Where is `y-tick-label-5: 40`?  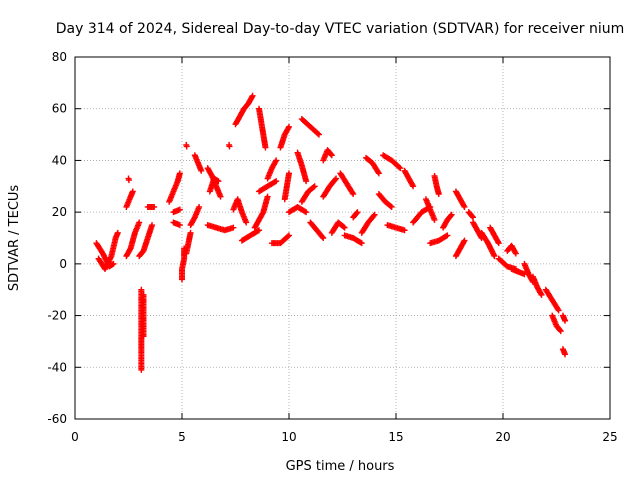
y-tick-label-5: 40 is located at coordinates (59, 160).